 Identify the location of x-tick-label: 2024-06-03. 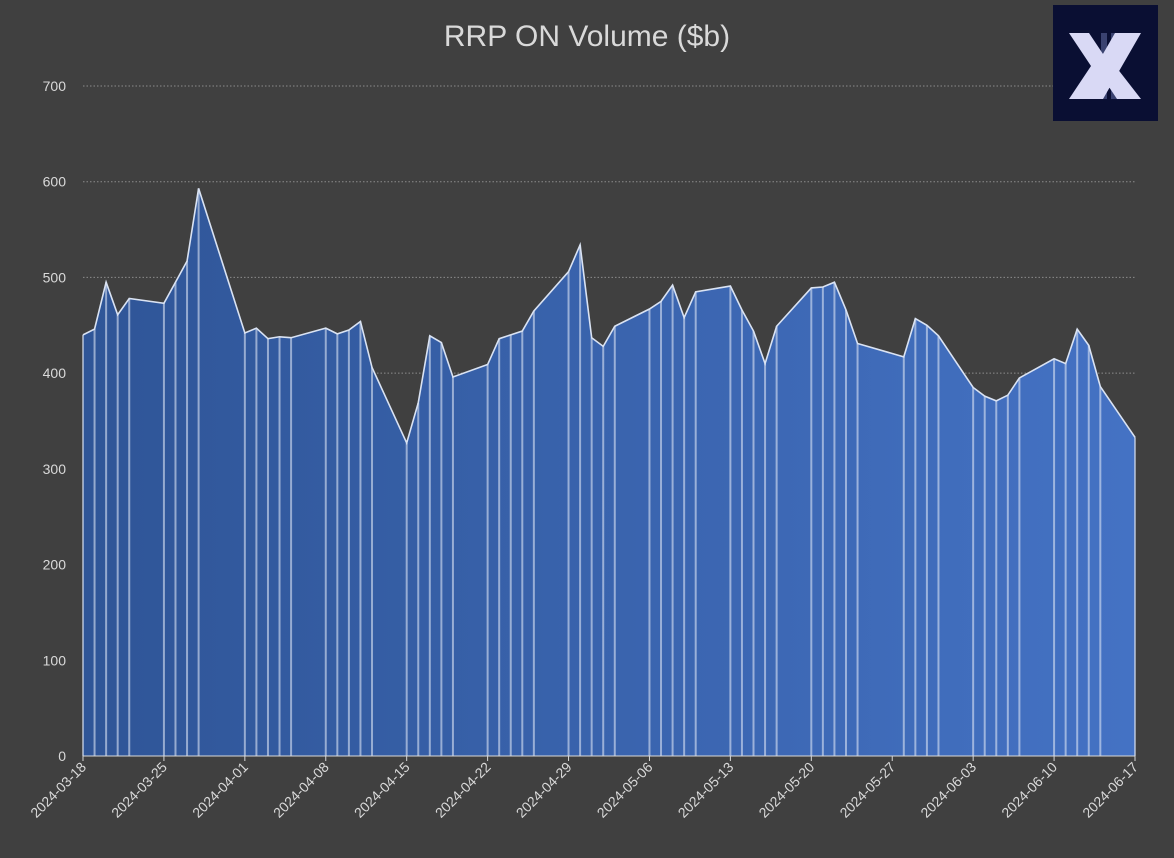
(948, 790).